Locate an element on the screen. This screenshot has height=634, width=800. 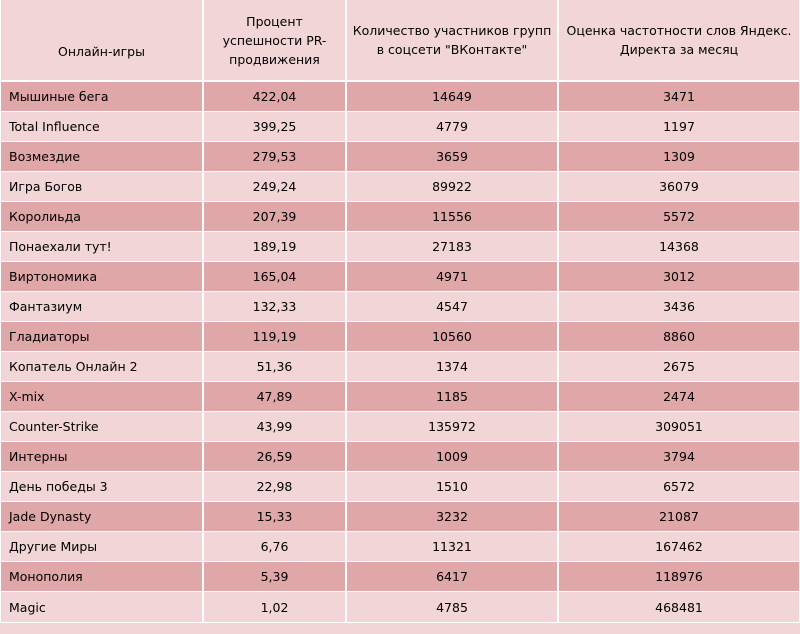
cell-pr-success-percent: 207,39 is located at coordinates (274, 217).